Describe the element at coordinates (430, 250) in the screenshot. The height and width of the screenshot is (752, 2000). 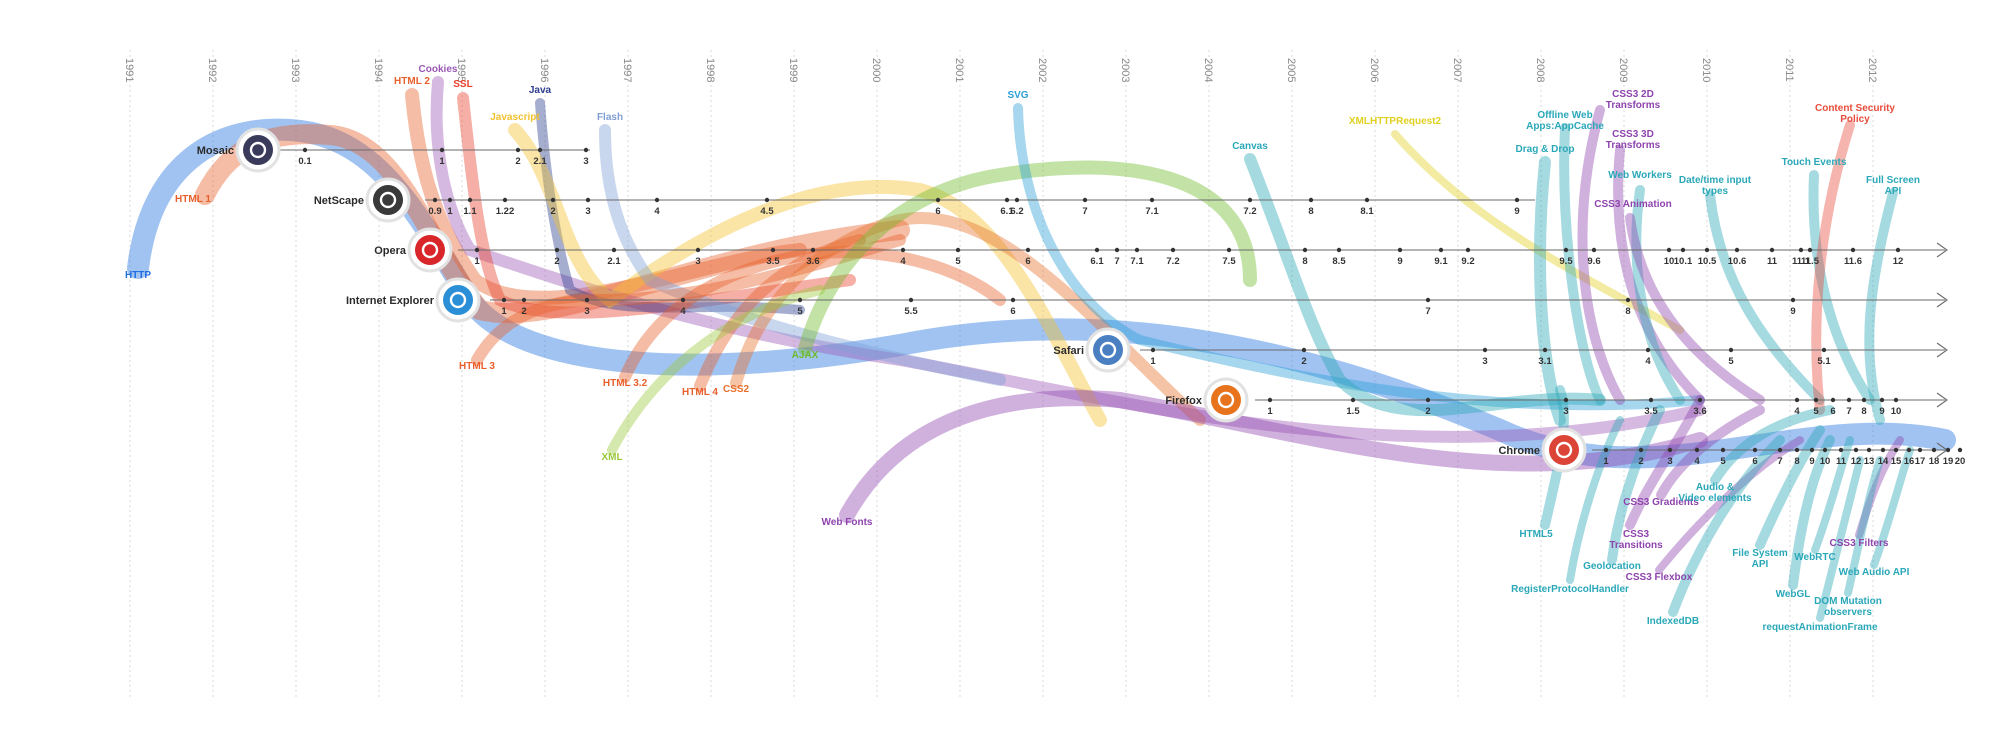
I see `opera-logo-icon` at that location.